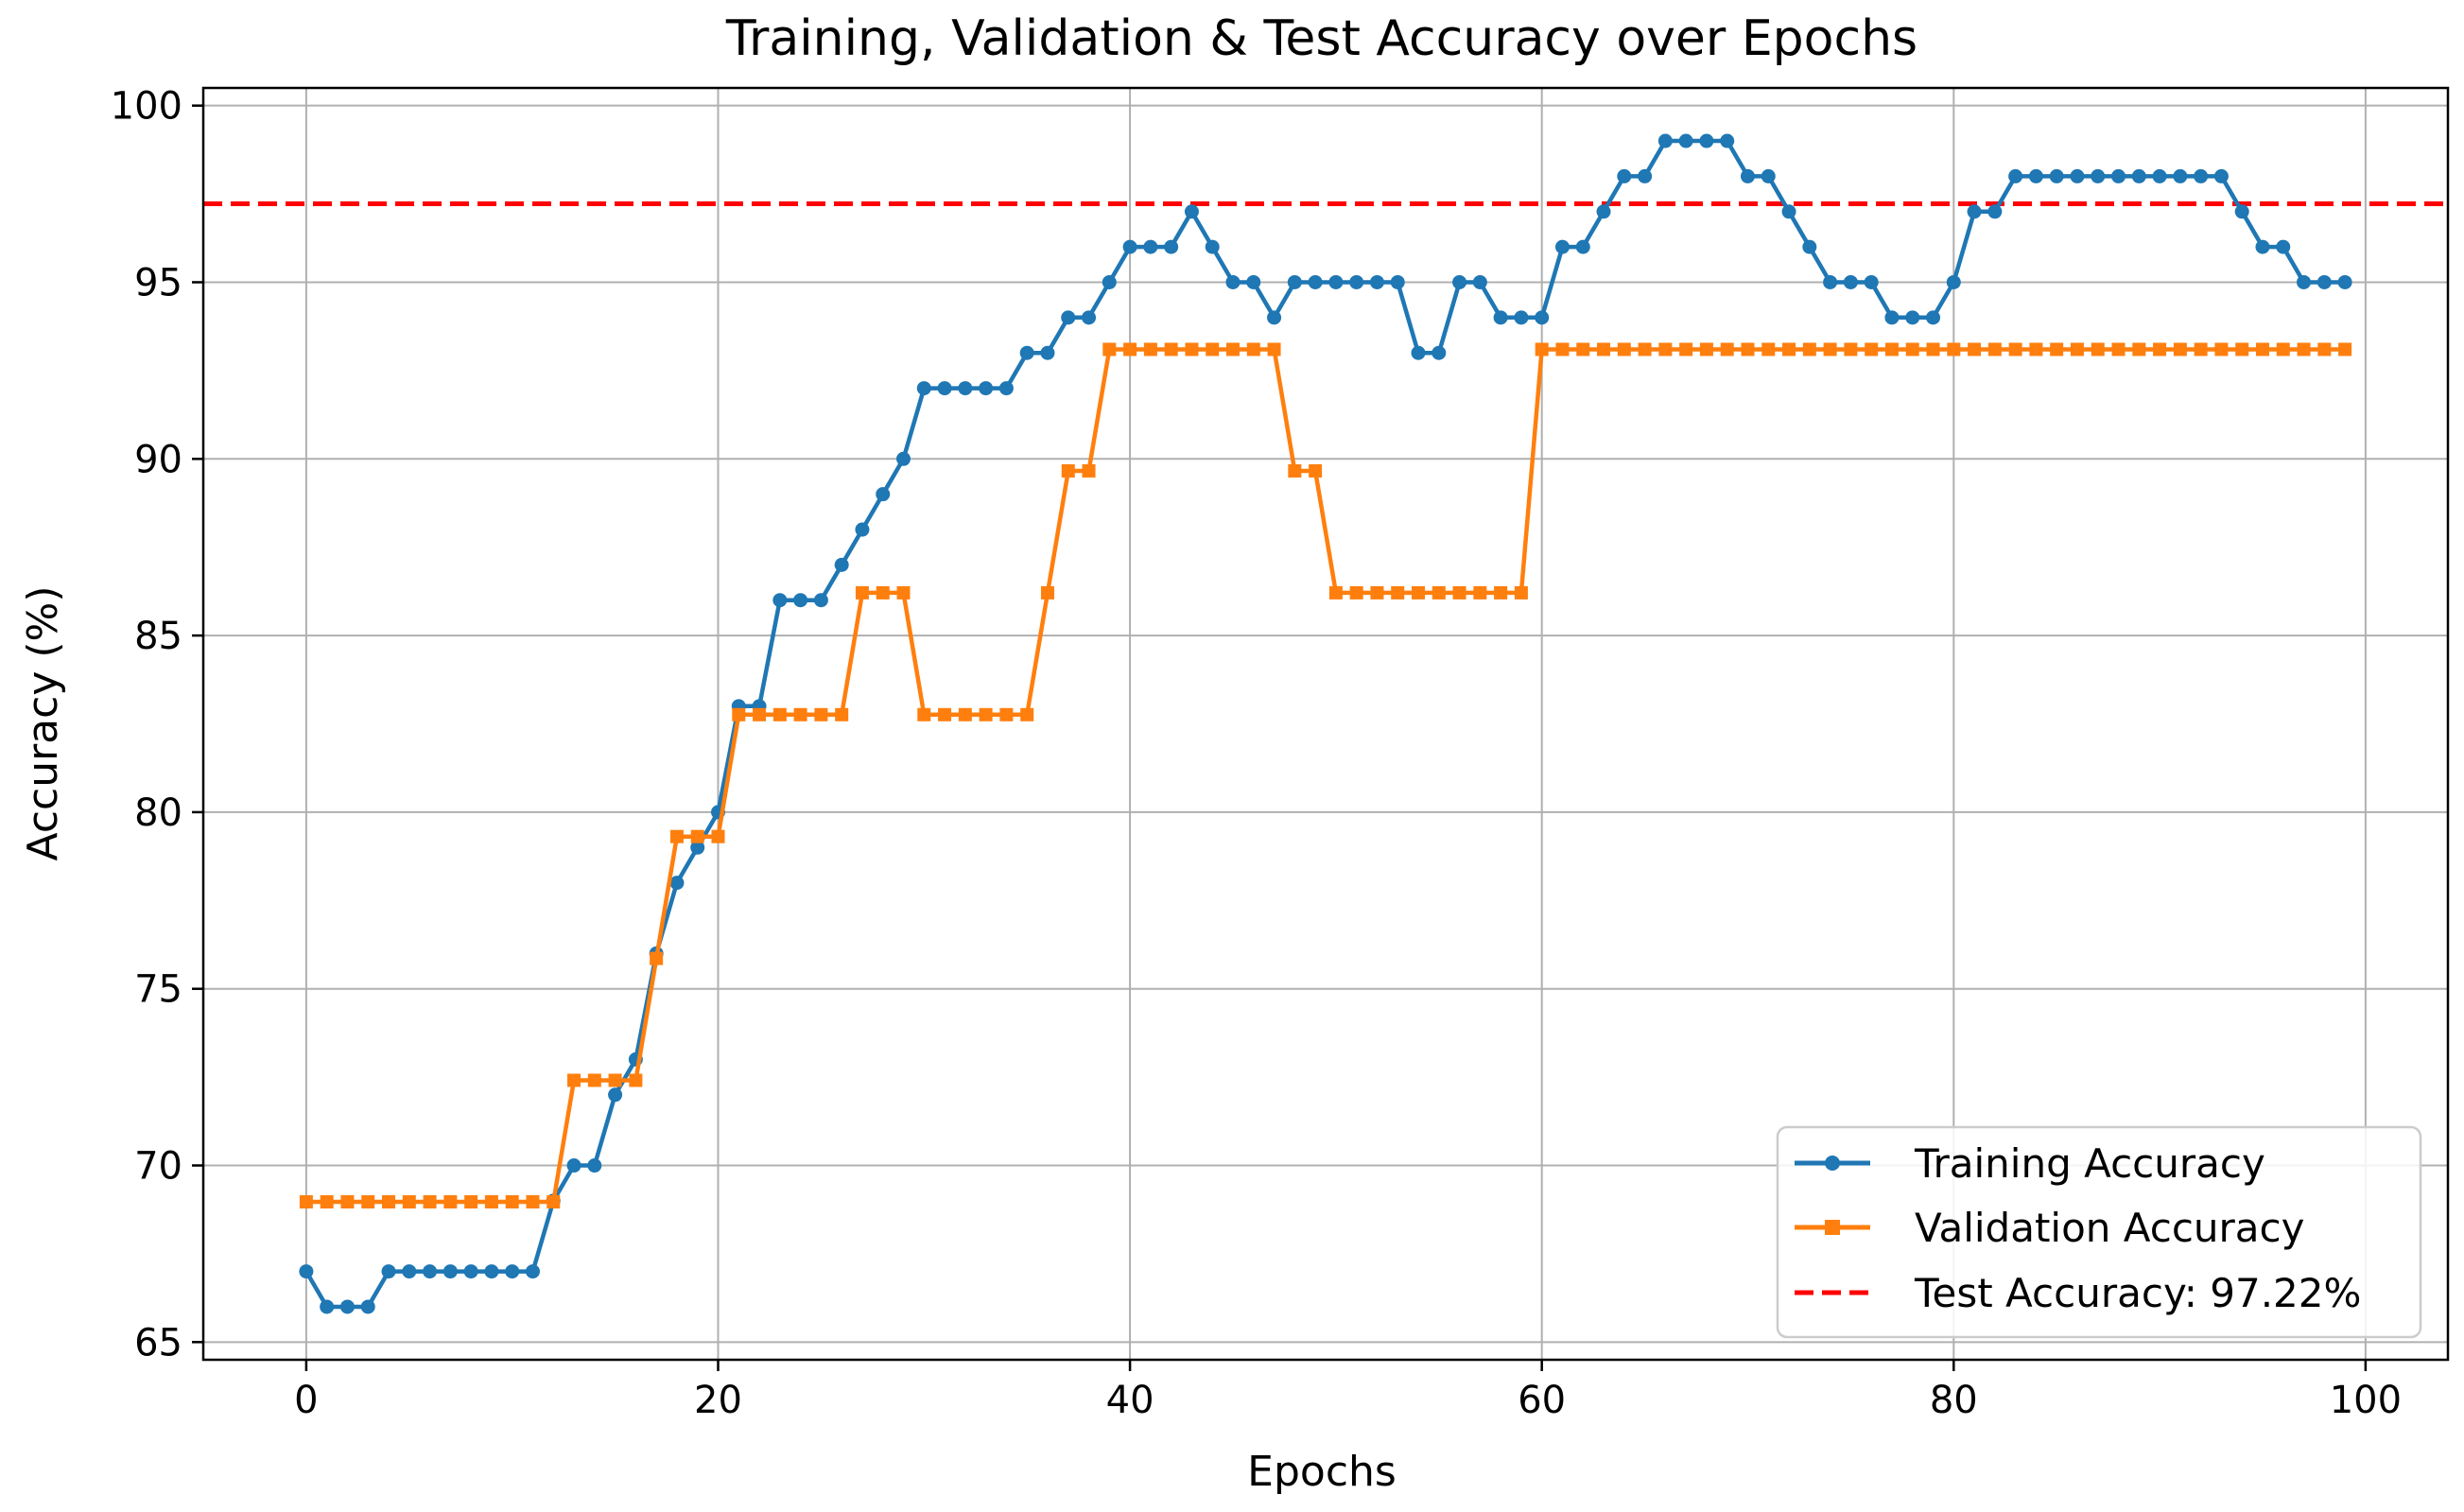 This screenshot has width=2464, height=1512. I want to click on y-tick-label: 70, so click(158, 1167).